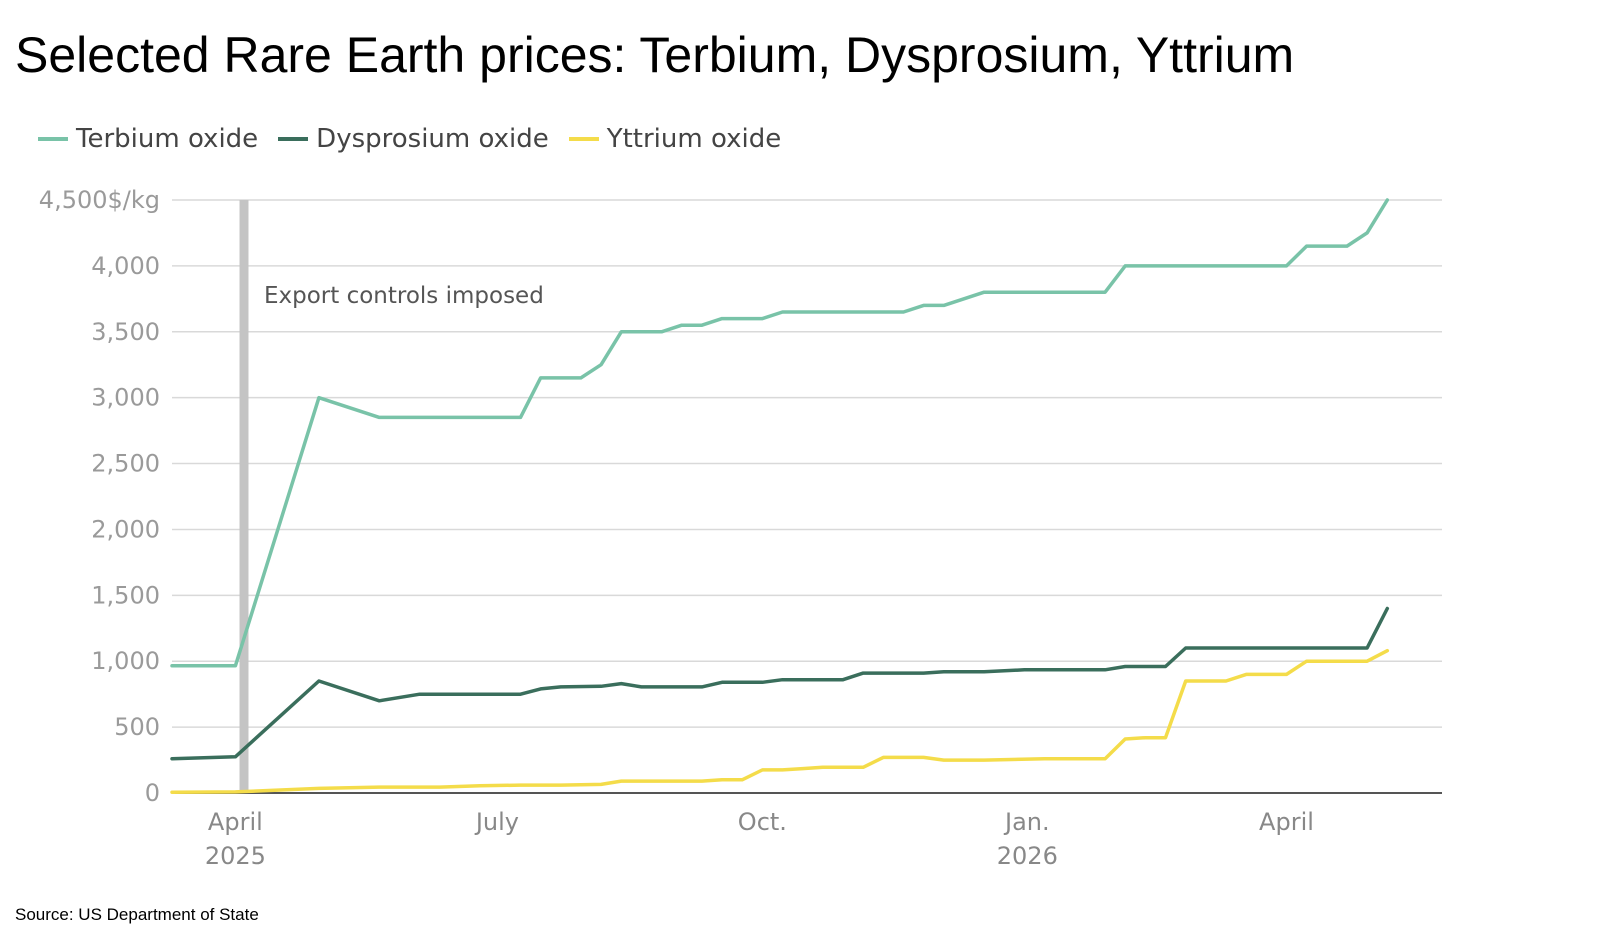 The image size is (1600, 936). What do you see at coordinates (125, 266) in the screenshot?
I see `y-tick-label: 4,000` at bounding box center [125, 266].